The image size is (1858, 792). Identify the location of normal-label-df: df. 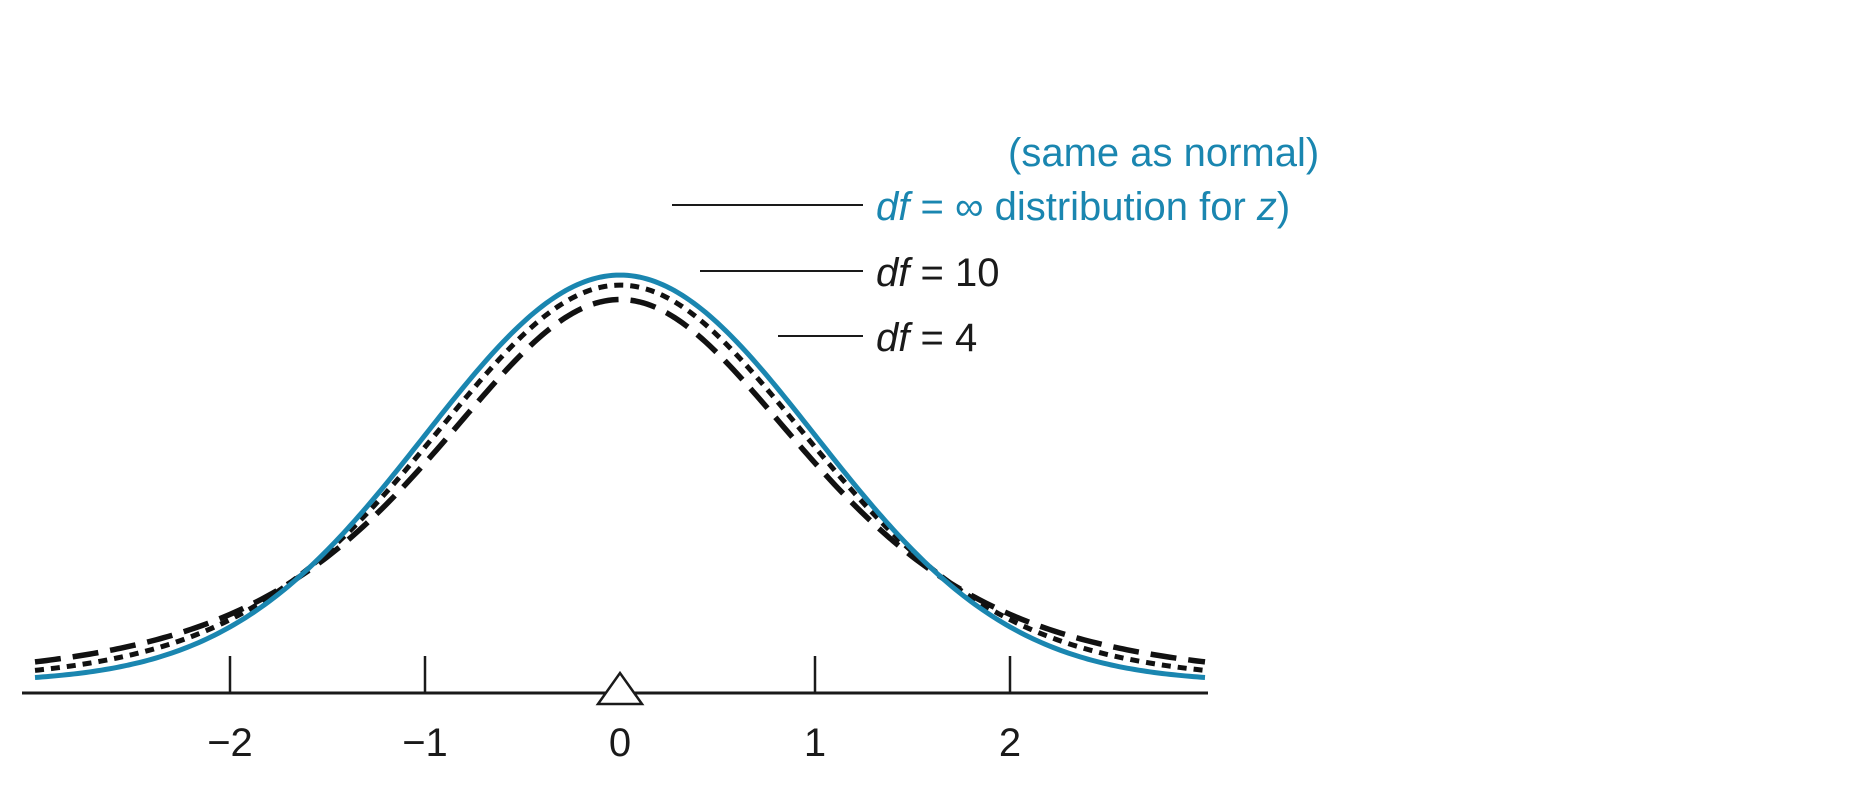
(894, 207).